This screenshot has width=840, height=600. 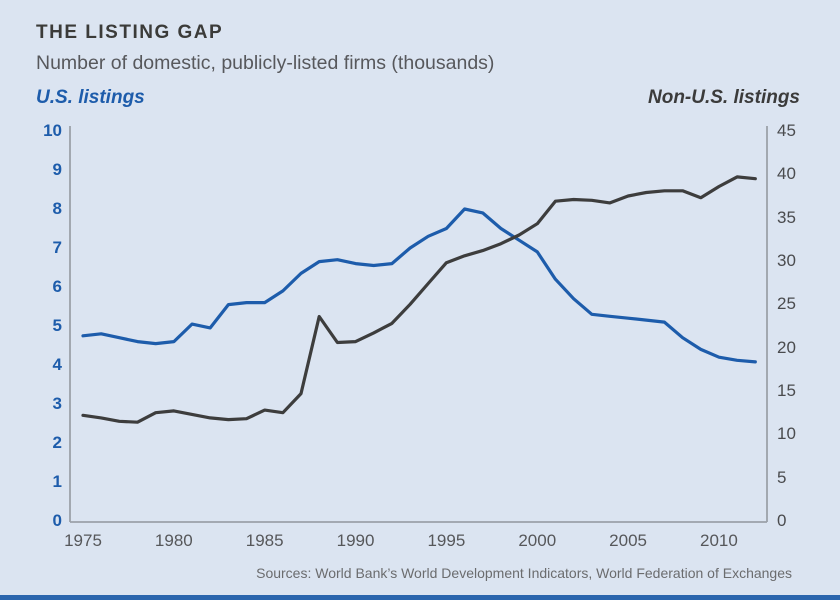 What do you see at coordinates (57, 364) in the screenshot?
I see `left-axis-tick-label: 4` at bounding box center [57, 364].